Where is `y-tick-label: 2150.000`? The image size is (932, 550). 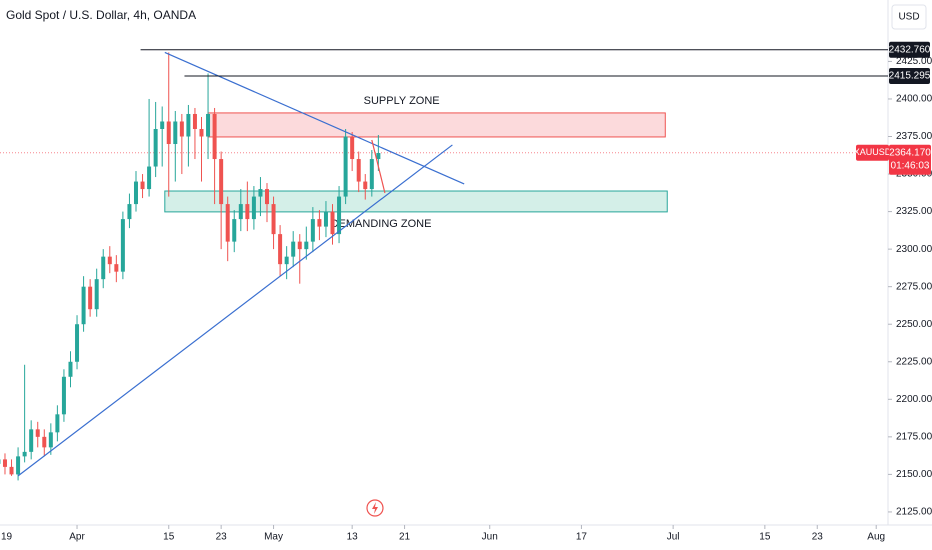 y-tick-label: 2150.000 is located at coordinates (914, 474).